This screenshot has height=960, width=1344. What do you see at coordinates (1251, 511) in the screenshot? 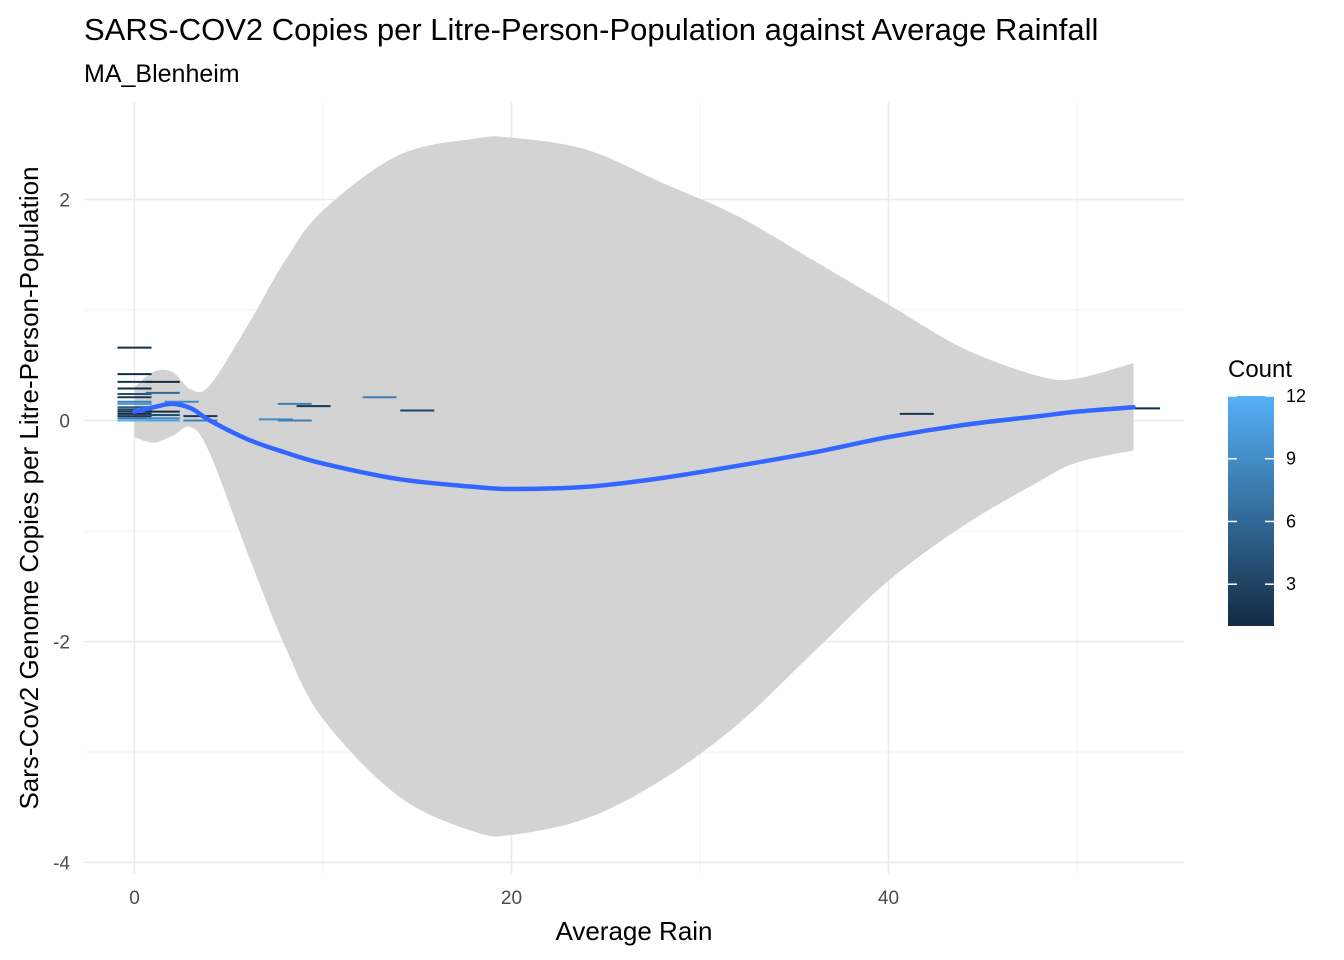
I see `legend-colorbar` at bounding box center [1251, 511].